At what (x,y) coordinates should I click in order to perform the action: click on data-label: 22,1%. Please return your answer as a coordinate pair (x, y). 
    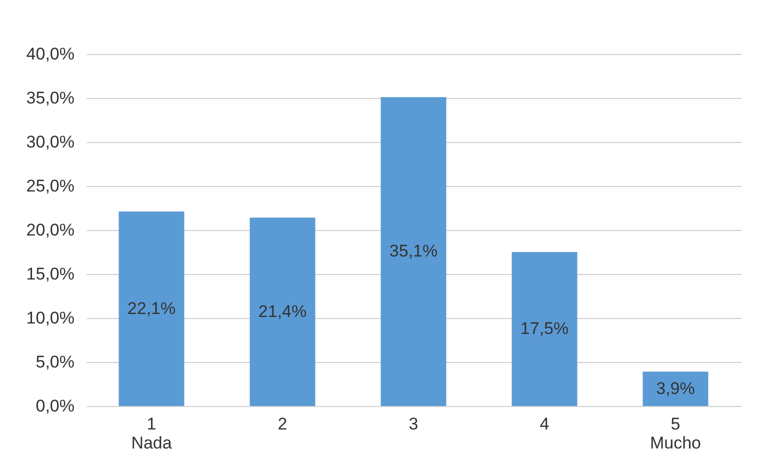
    Looking at the image, I should click on (151, 308).